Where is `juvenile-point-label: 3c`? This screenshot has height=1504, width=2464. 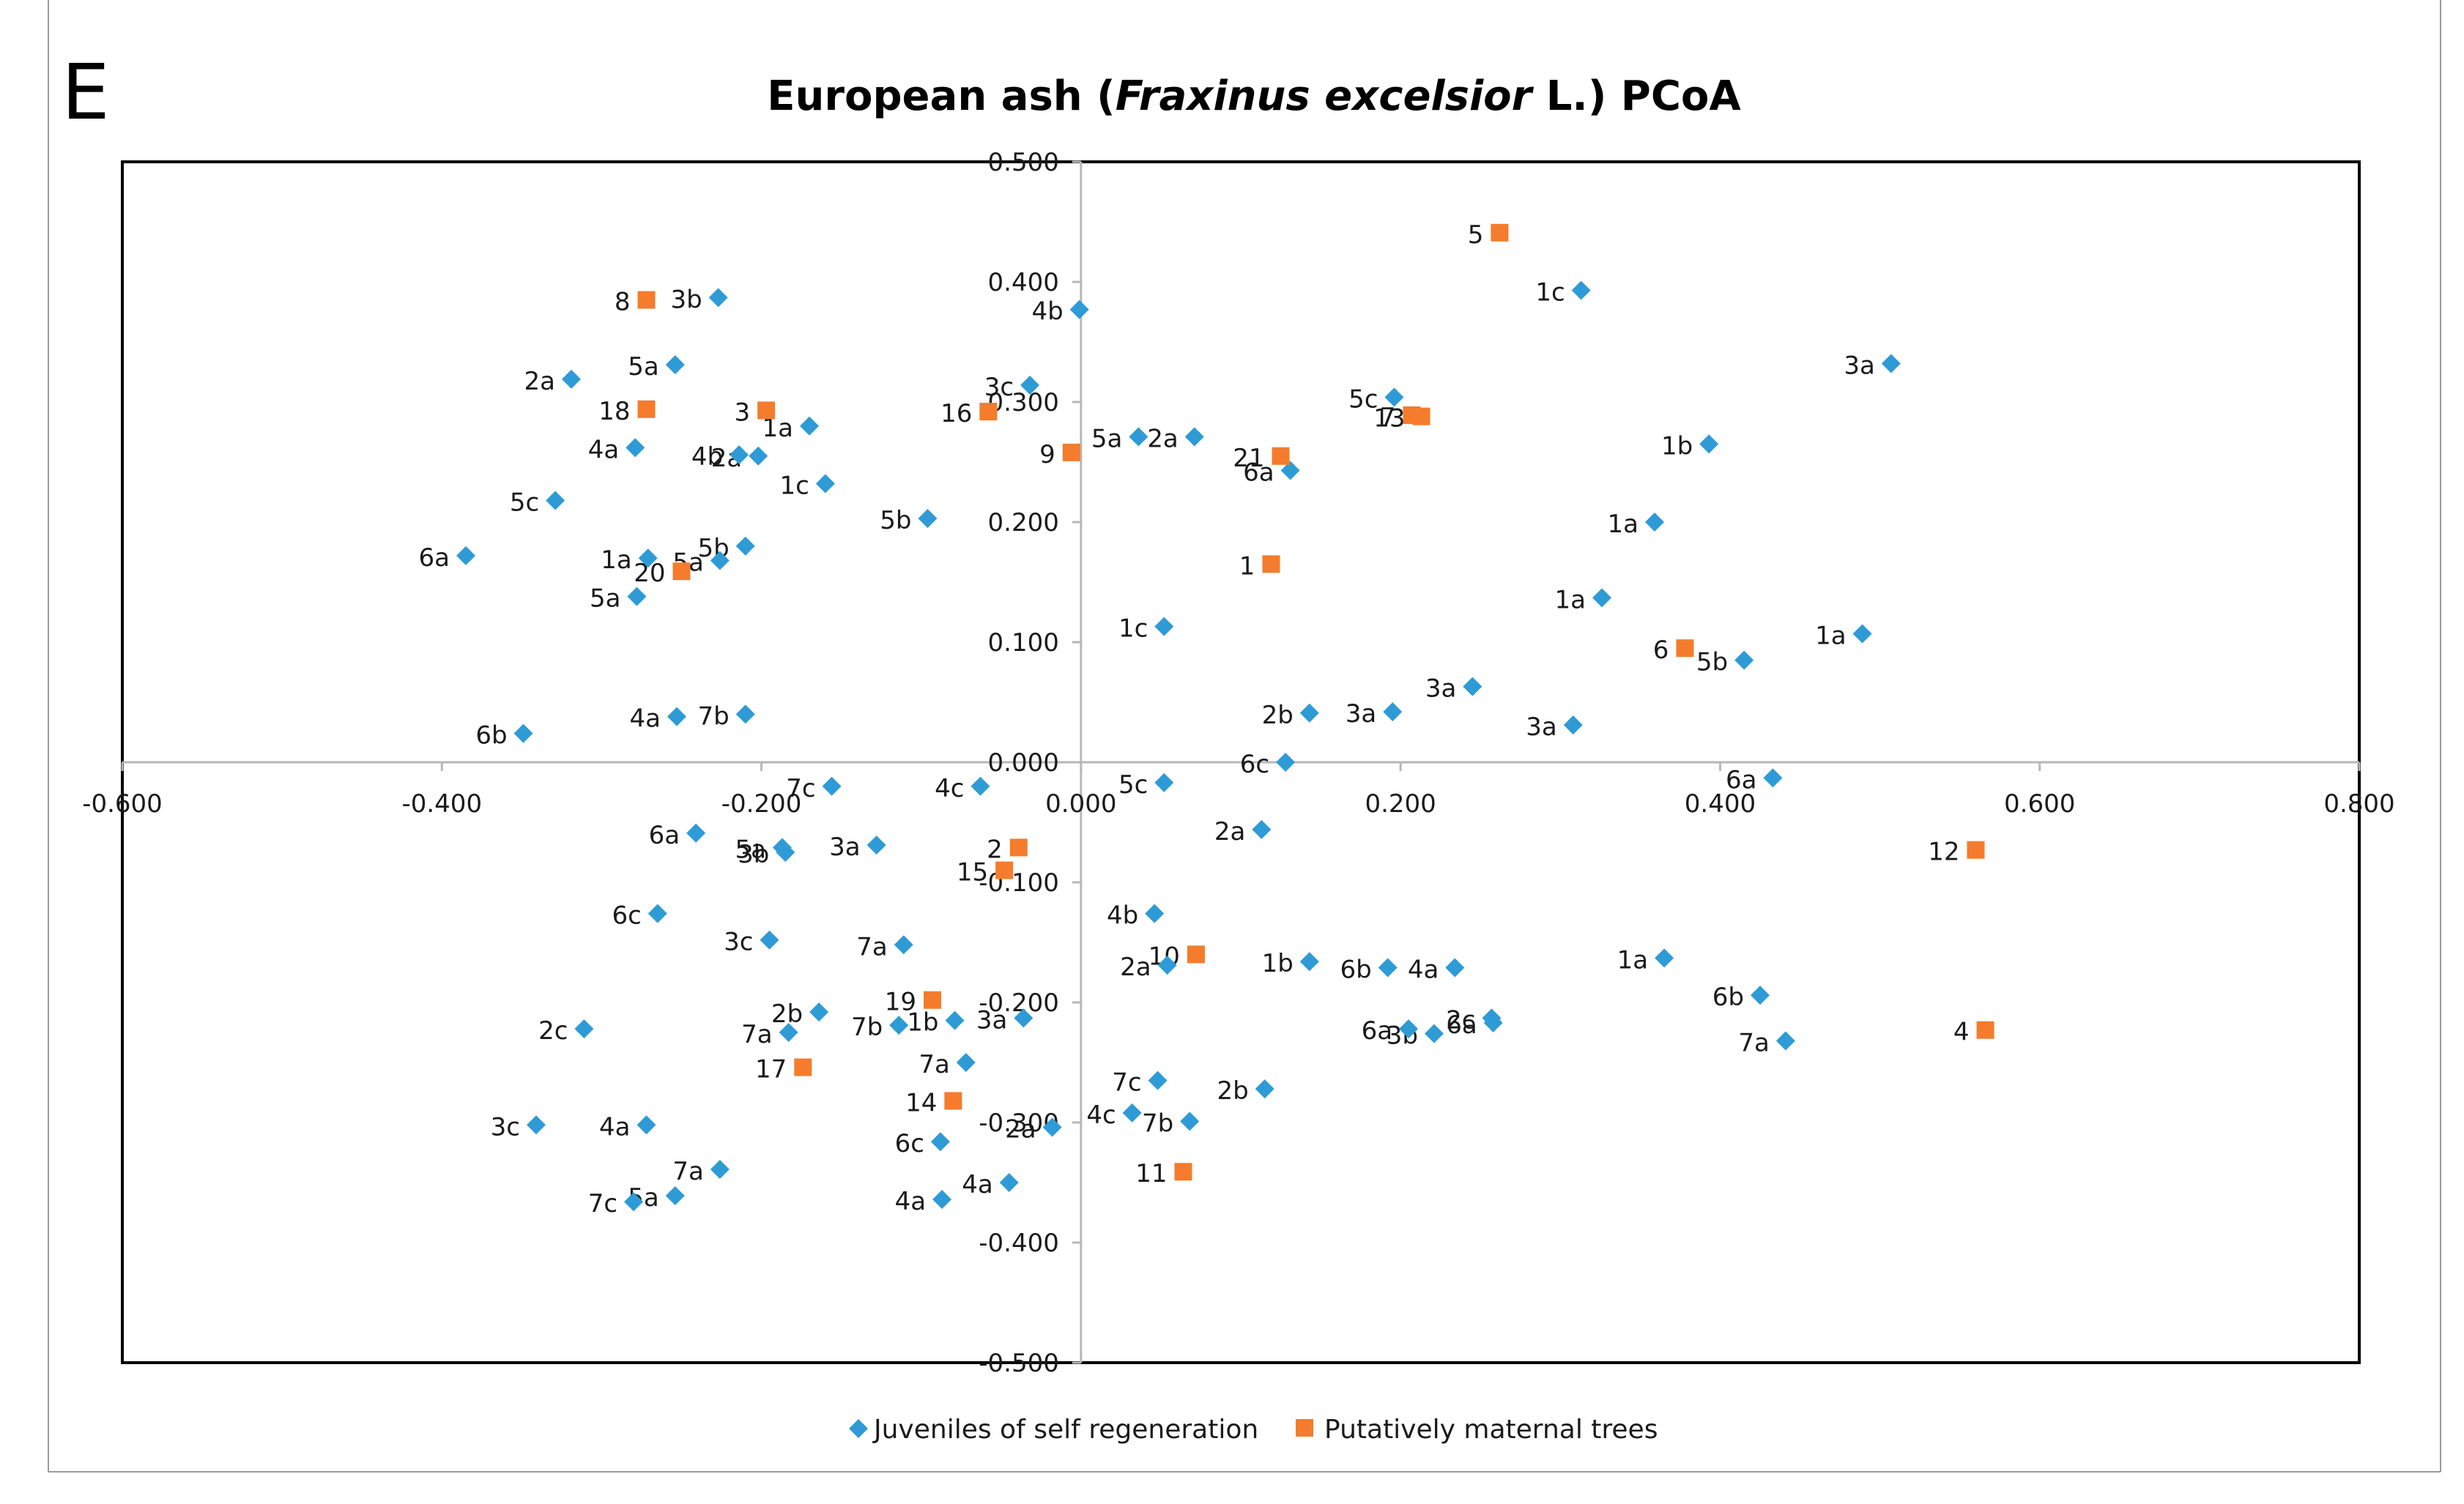 juvenile-point-label: 3c is located at coordinates (999, 387).